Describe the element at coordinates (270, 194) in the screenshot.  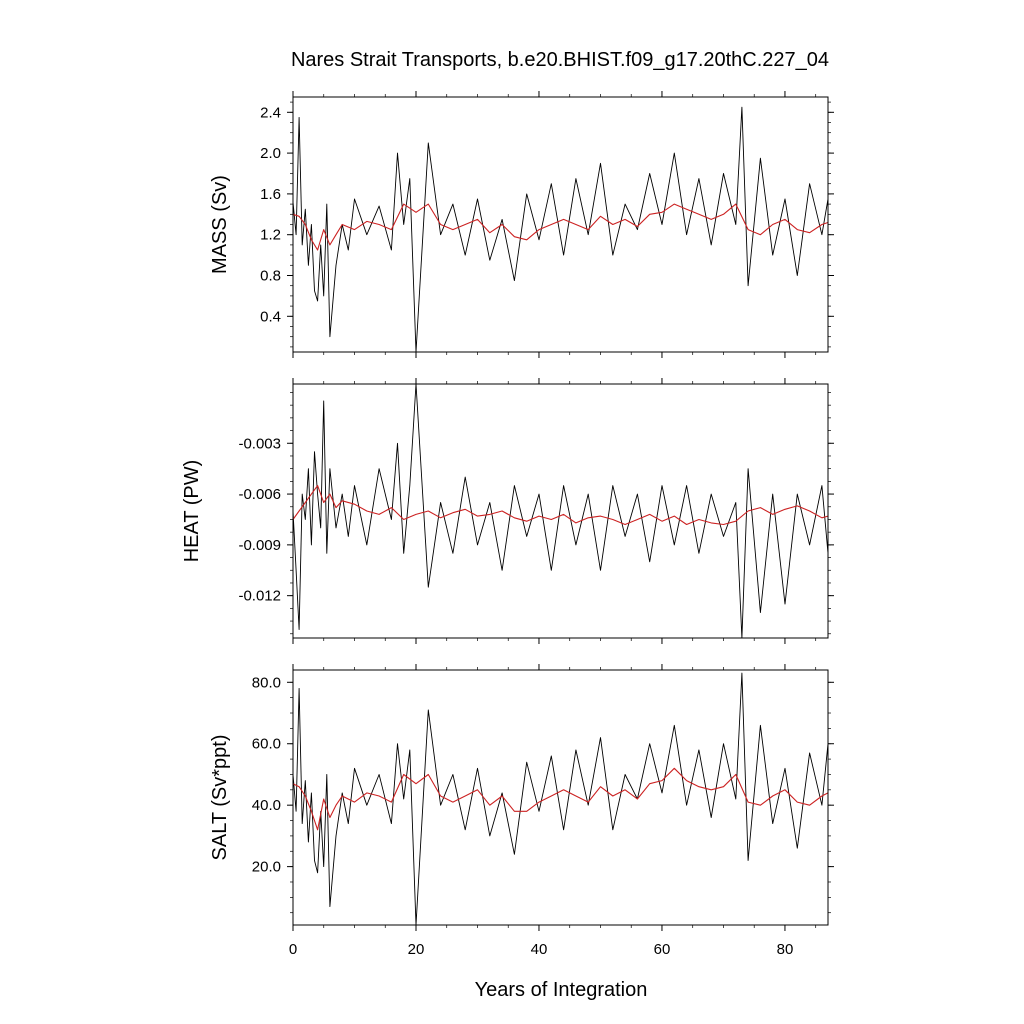
I see `y-tick-label: 1.6` at that location.